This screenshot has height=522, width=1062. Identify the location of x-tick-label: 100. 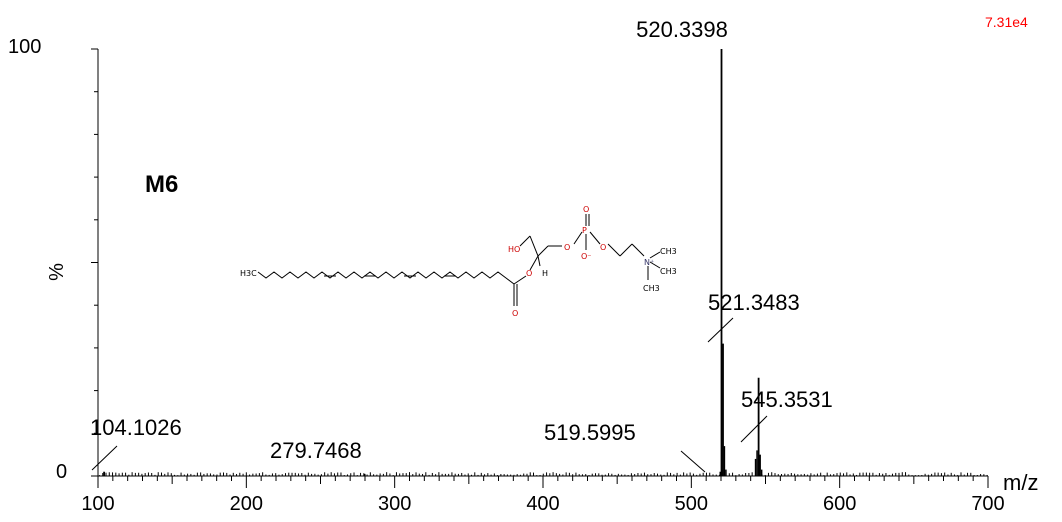
(97, 504).